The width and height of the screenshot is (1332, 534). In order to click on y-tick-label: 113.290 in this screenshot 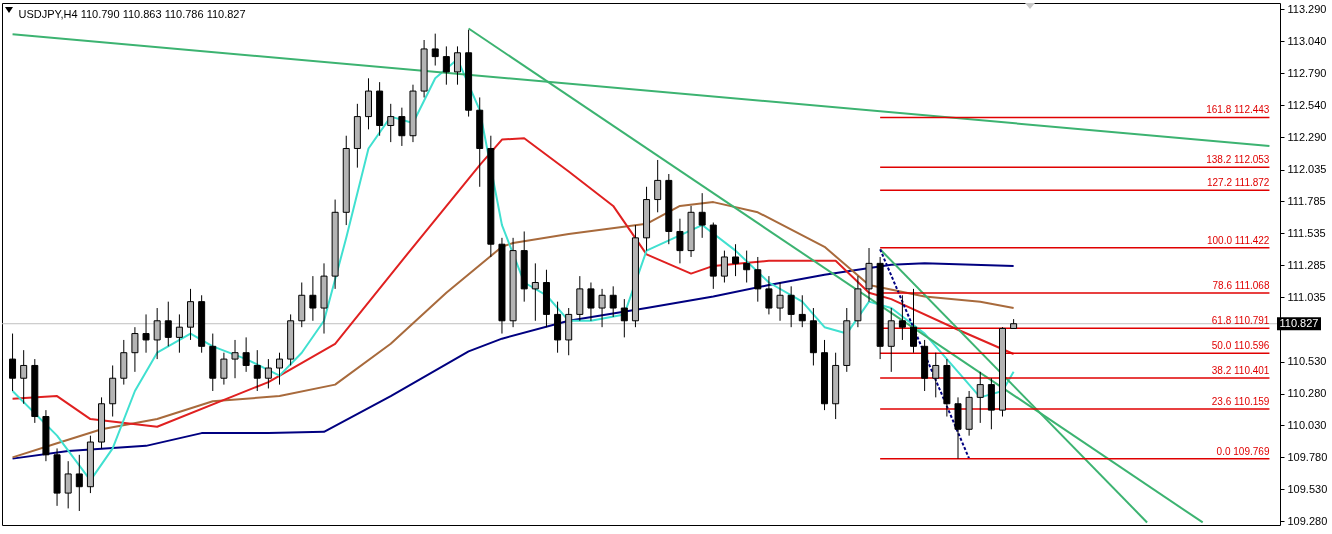, I will do `click(1307, 8)`.